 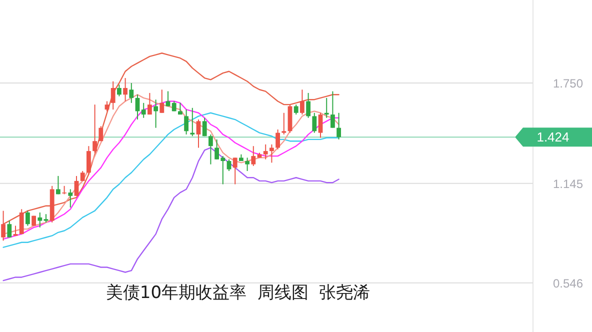 What do you see at coordinates (553, 137) in the screenshot?
I see `ref-line-label: 1.424` at bounding box center [553, 137].